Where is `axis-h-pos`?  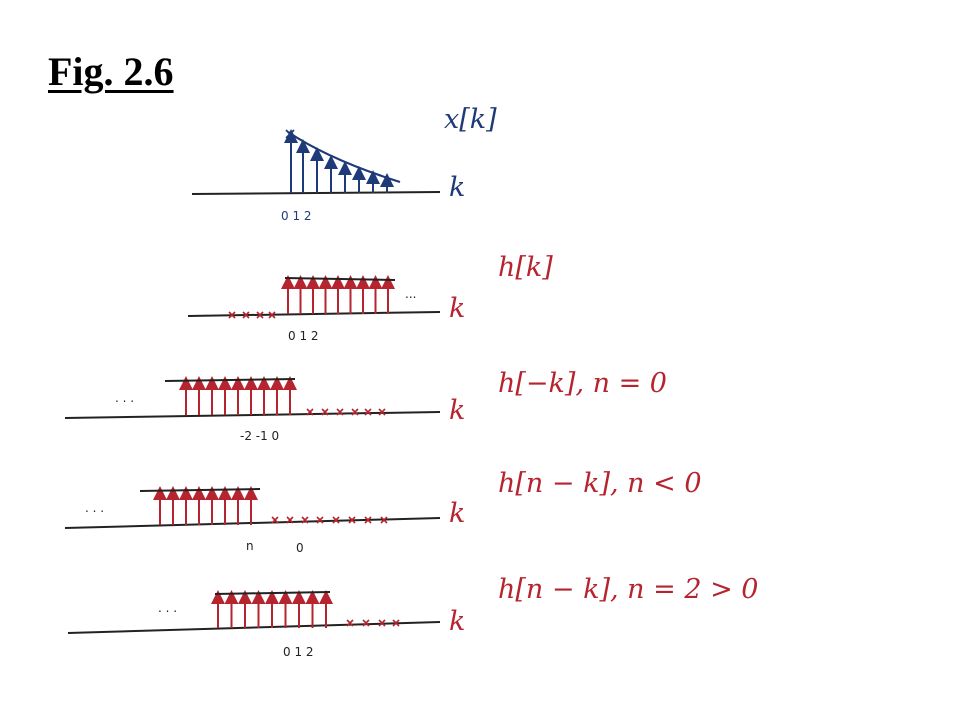 axis-h-pos is located at coordinates (254, 627).